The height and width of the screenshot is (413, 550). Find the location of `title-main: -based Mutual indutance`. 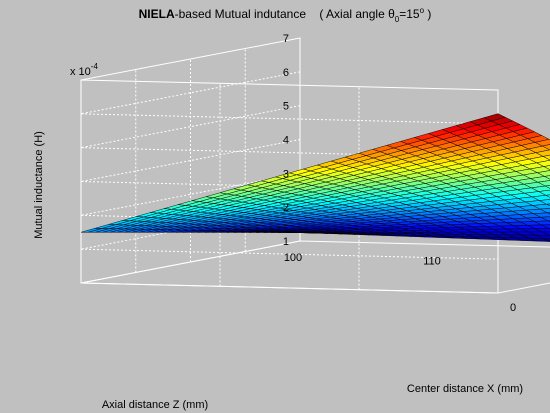

title-main: -based Mutual indutance is located at coordinates (241, 14).